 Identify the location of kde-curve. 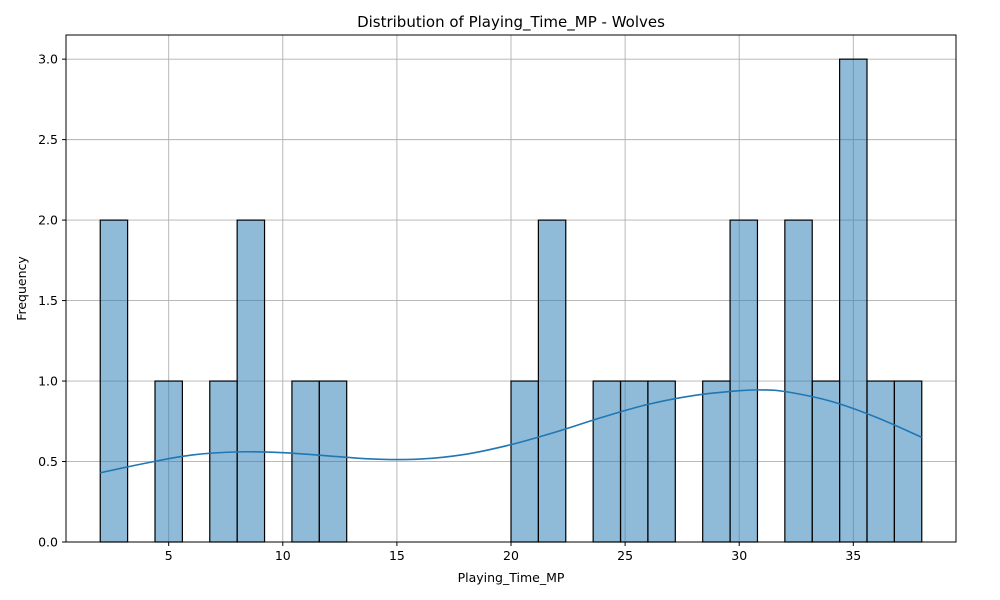
(511, 431).